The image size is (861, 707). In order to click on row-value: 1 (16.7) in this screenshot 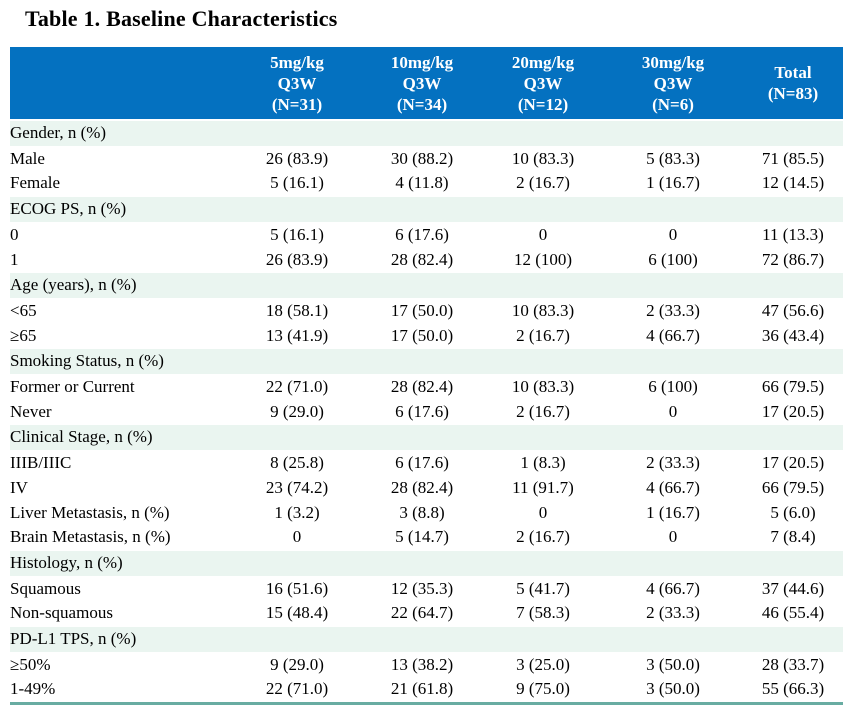, I will do `click(673, 183)`.